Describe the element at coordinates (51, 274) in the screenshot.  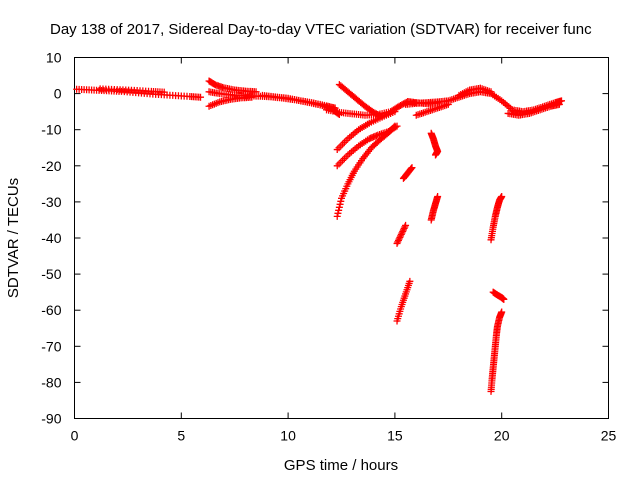
I see `y-tick-label: -50` at that location.